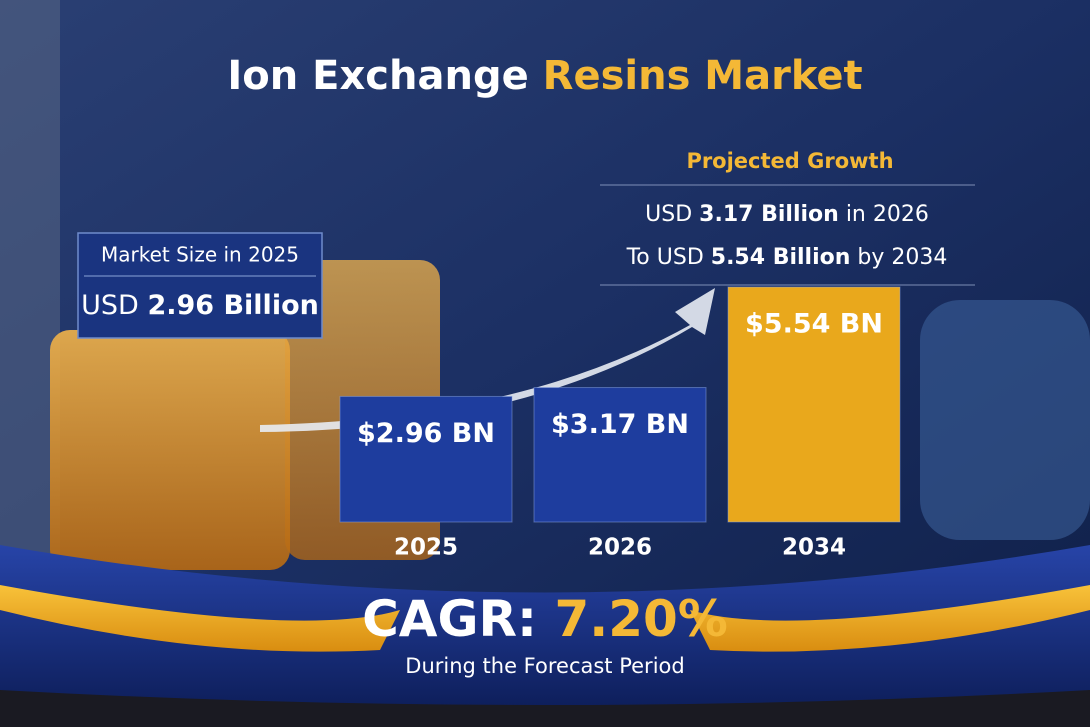 Image resolution: width=1090 pixels, height=727 pixels. Describe the element at coordinates (232, 305) in the screenshot. I see `amount: 2.96 Billion` at that location.